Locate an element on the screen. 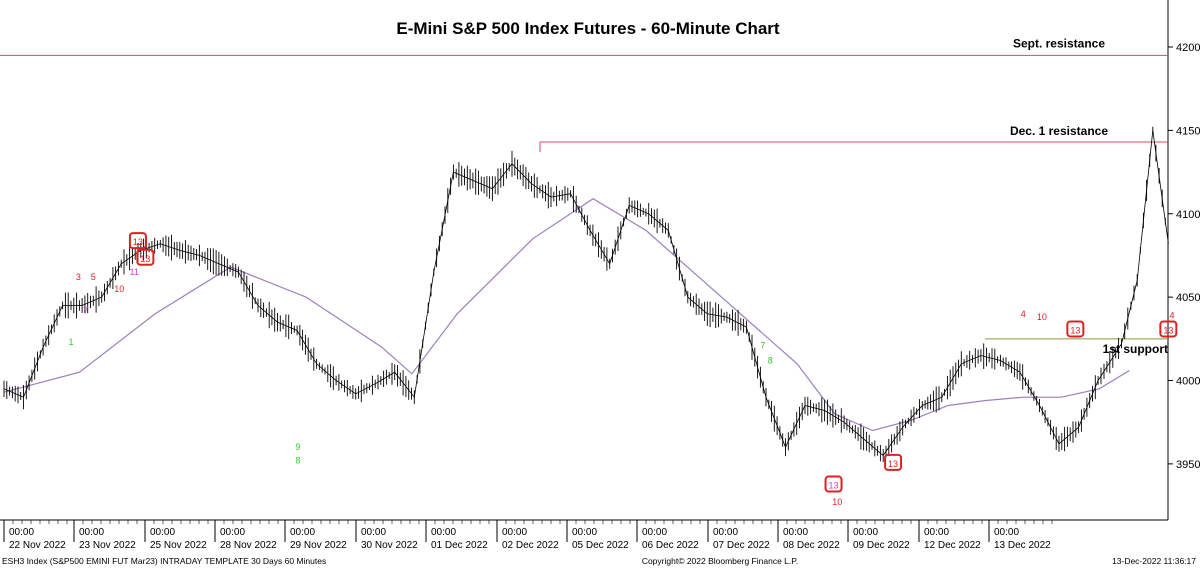 Image resolution: width=1200 pixels, height=568 pixels. td-label: 9 is located at coordinates (297, 447).